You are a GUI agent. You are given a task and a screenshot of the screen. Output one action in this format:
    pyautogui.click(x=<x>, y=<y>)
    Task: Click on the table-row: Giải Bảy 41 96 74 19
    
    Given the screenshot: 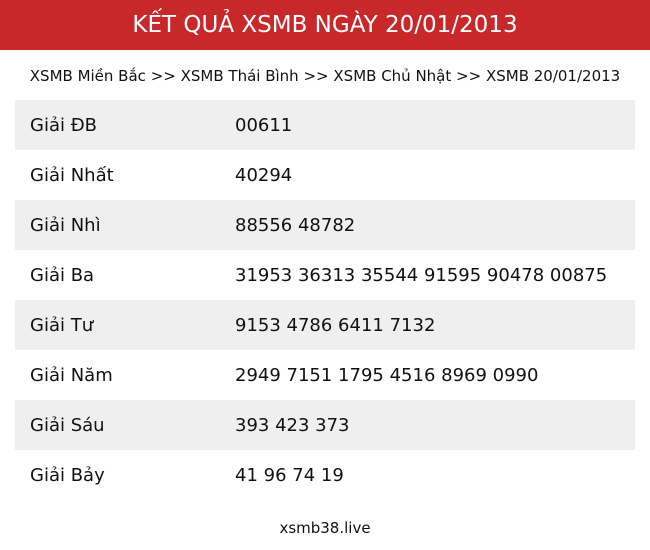 What is the action you would take?
    pyautogui.click(x=325, y=475)
    